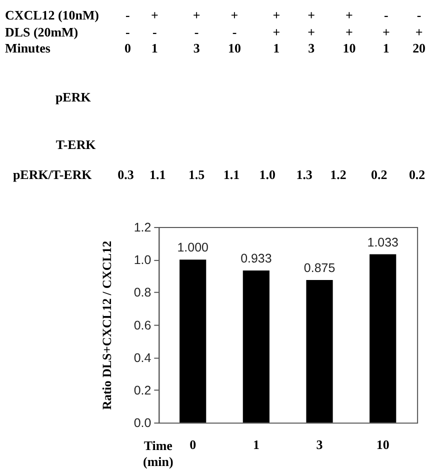 The height and width of the screenshot is (470, 443). What do you see at coordinates (52, 174) in the screenshot?
I see `text: pERK/T-ERK` at bounding box center [52, 174].